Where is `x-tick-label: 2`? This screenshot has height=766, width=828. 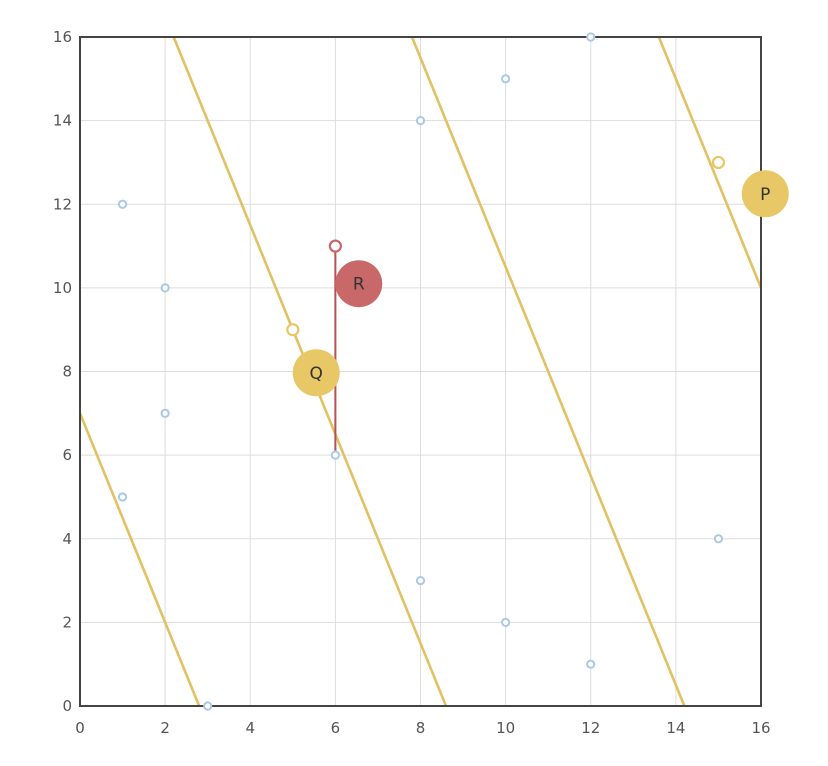 x-tick-label: 2 is located at coordinates (165, 728).